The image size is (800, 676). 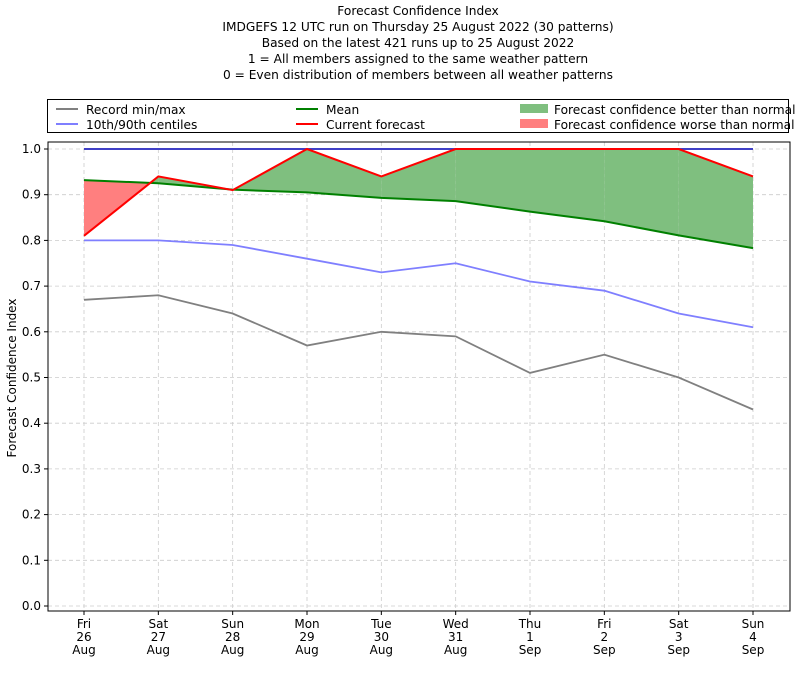 I want to click on confidence-fills, so click(x=418, y=199).